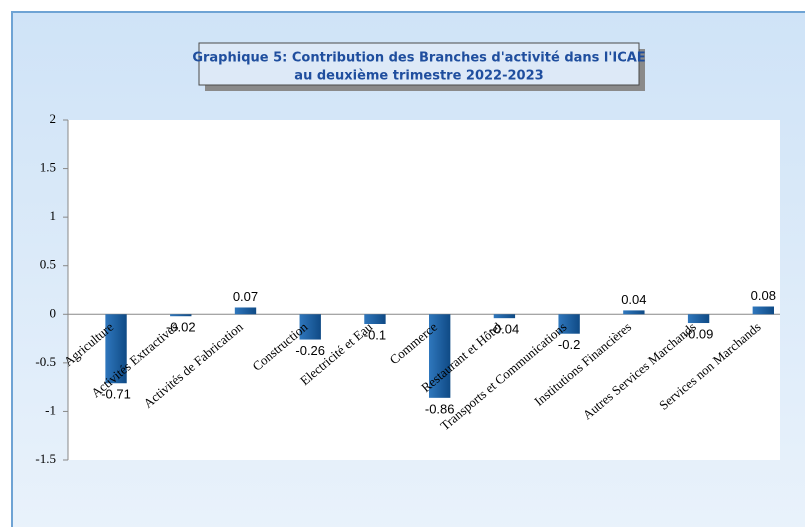 The width and height of the screenshot is (805, 532). What do you see at coordinates (699, 333) in the screenshot?
I see `data-label: -0.09` at bounding box center [699, 333].